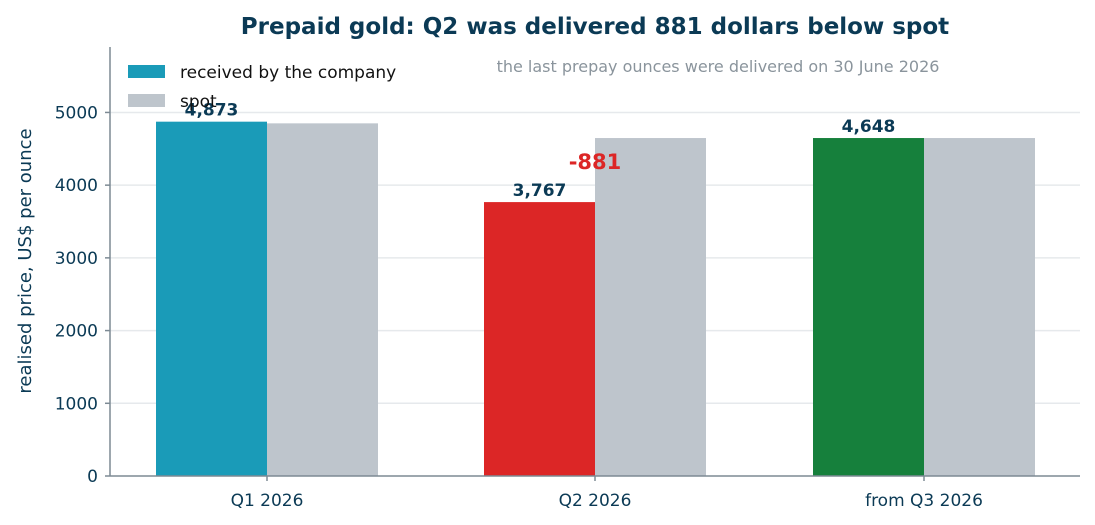 The width and height of the screenshot is (1095, 525). I want to click on y-tick-label: 3000, so click(76, 259).